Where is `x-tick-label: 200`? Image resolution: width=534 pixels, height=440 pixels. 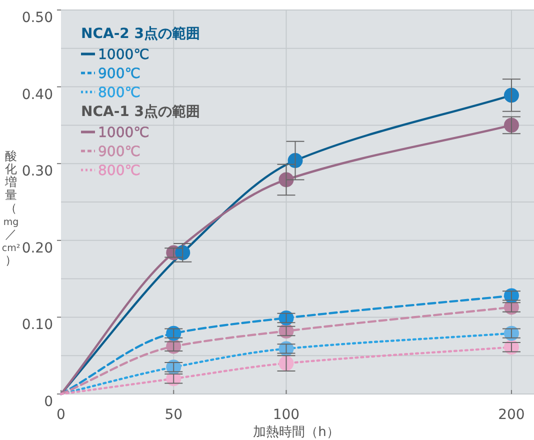
x-tick-label: 200 is located at coordinates (511, 415).